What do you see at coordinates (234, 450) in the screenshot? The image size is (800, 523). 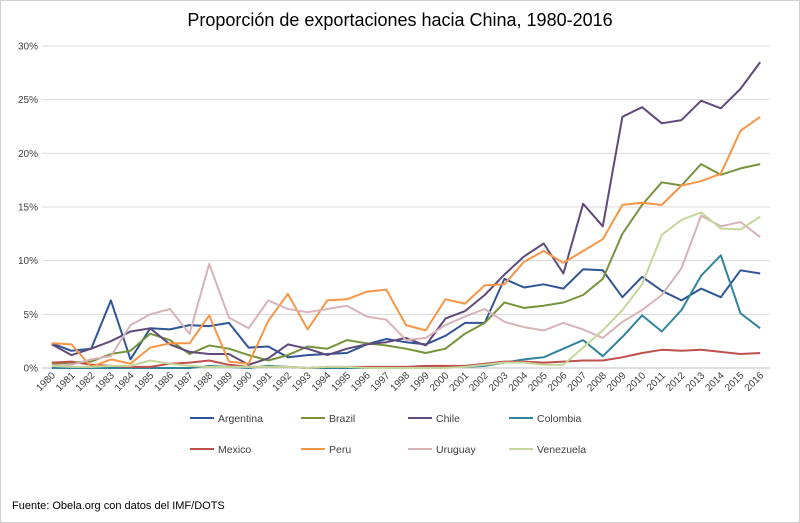 I see `legend-label: Mexico` at bounding box center [234, 450].